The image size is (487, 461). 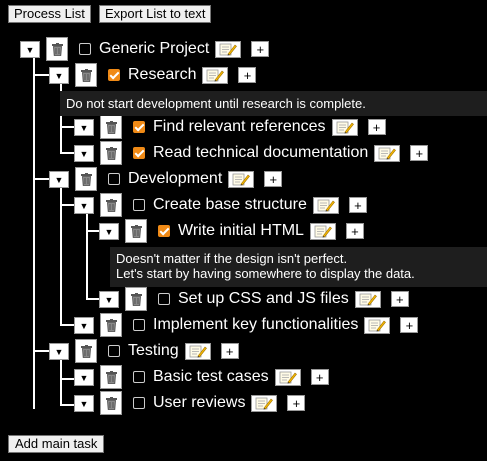 What do you see at coordinates (41, 351) in the screenshot?
I see `tree-branch-testing` at bounding box center [41, 351].